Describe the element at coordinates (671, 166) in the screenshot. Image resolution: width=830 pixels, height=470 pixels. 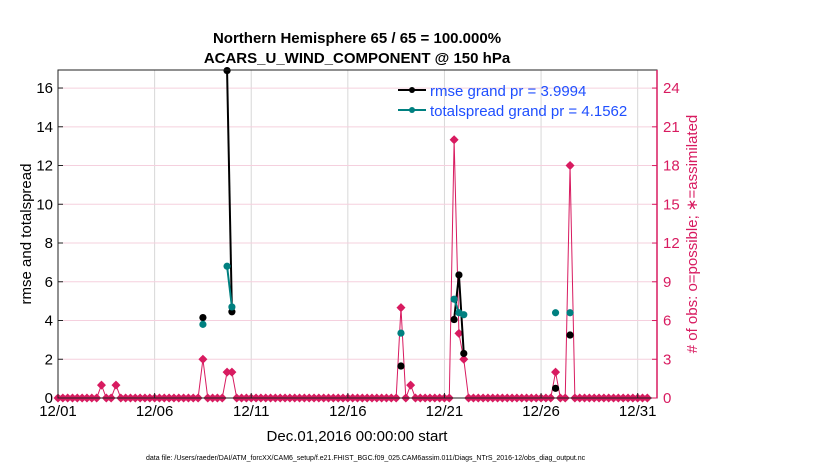
I see `y-right-tick-label: 18` at that location.